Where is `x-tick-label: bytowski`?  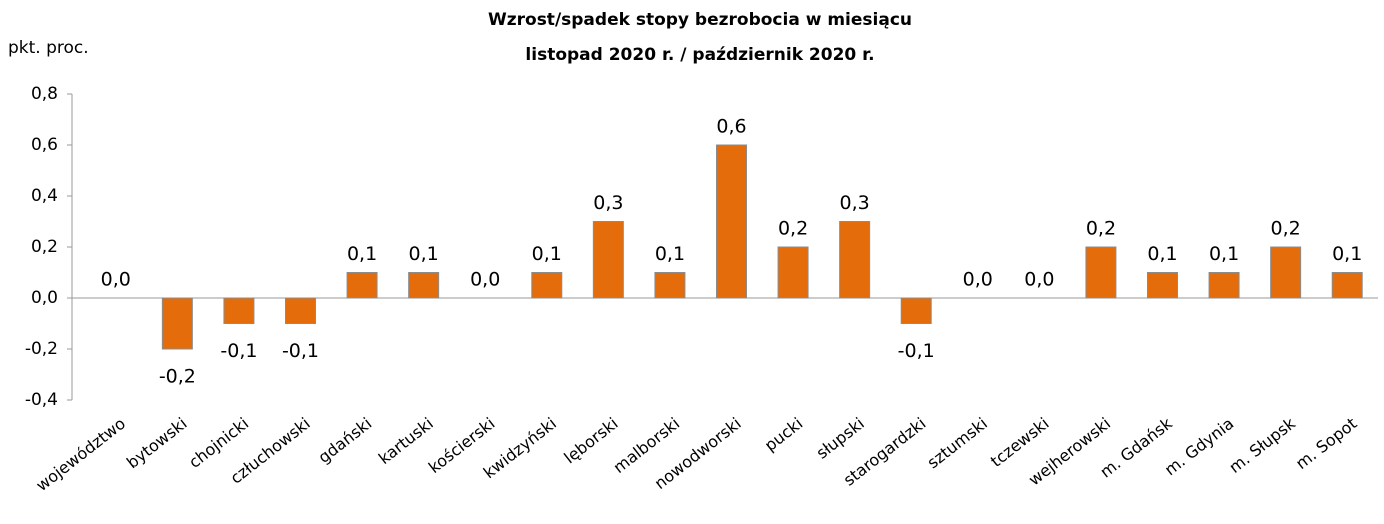
x-tick-label: bytowski is located at coordinates (157, 443).